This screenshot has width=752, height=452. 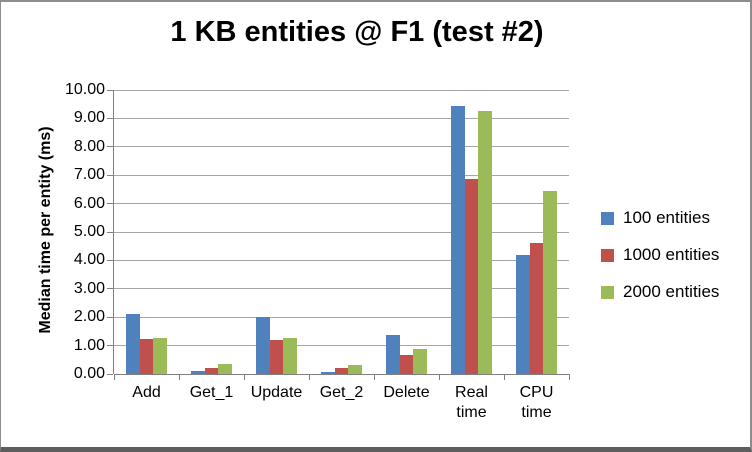 I want to click on legend-item: 1000 entities, so click(x=660, y=255).